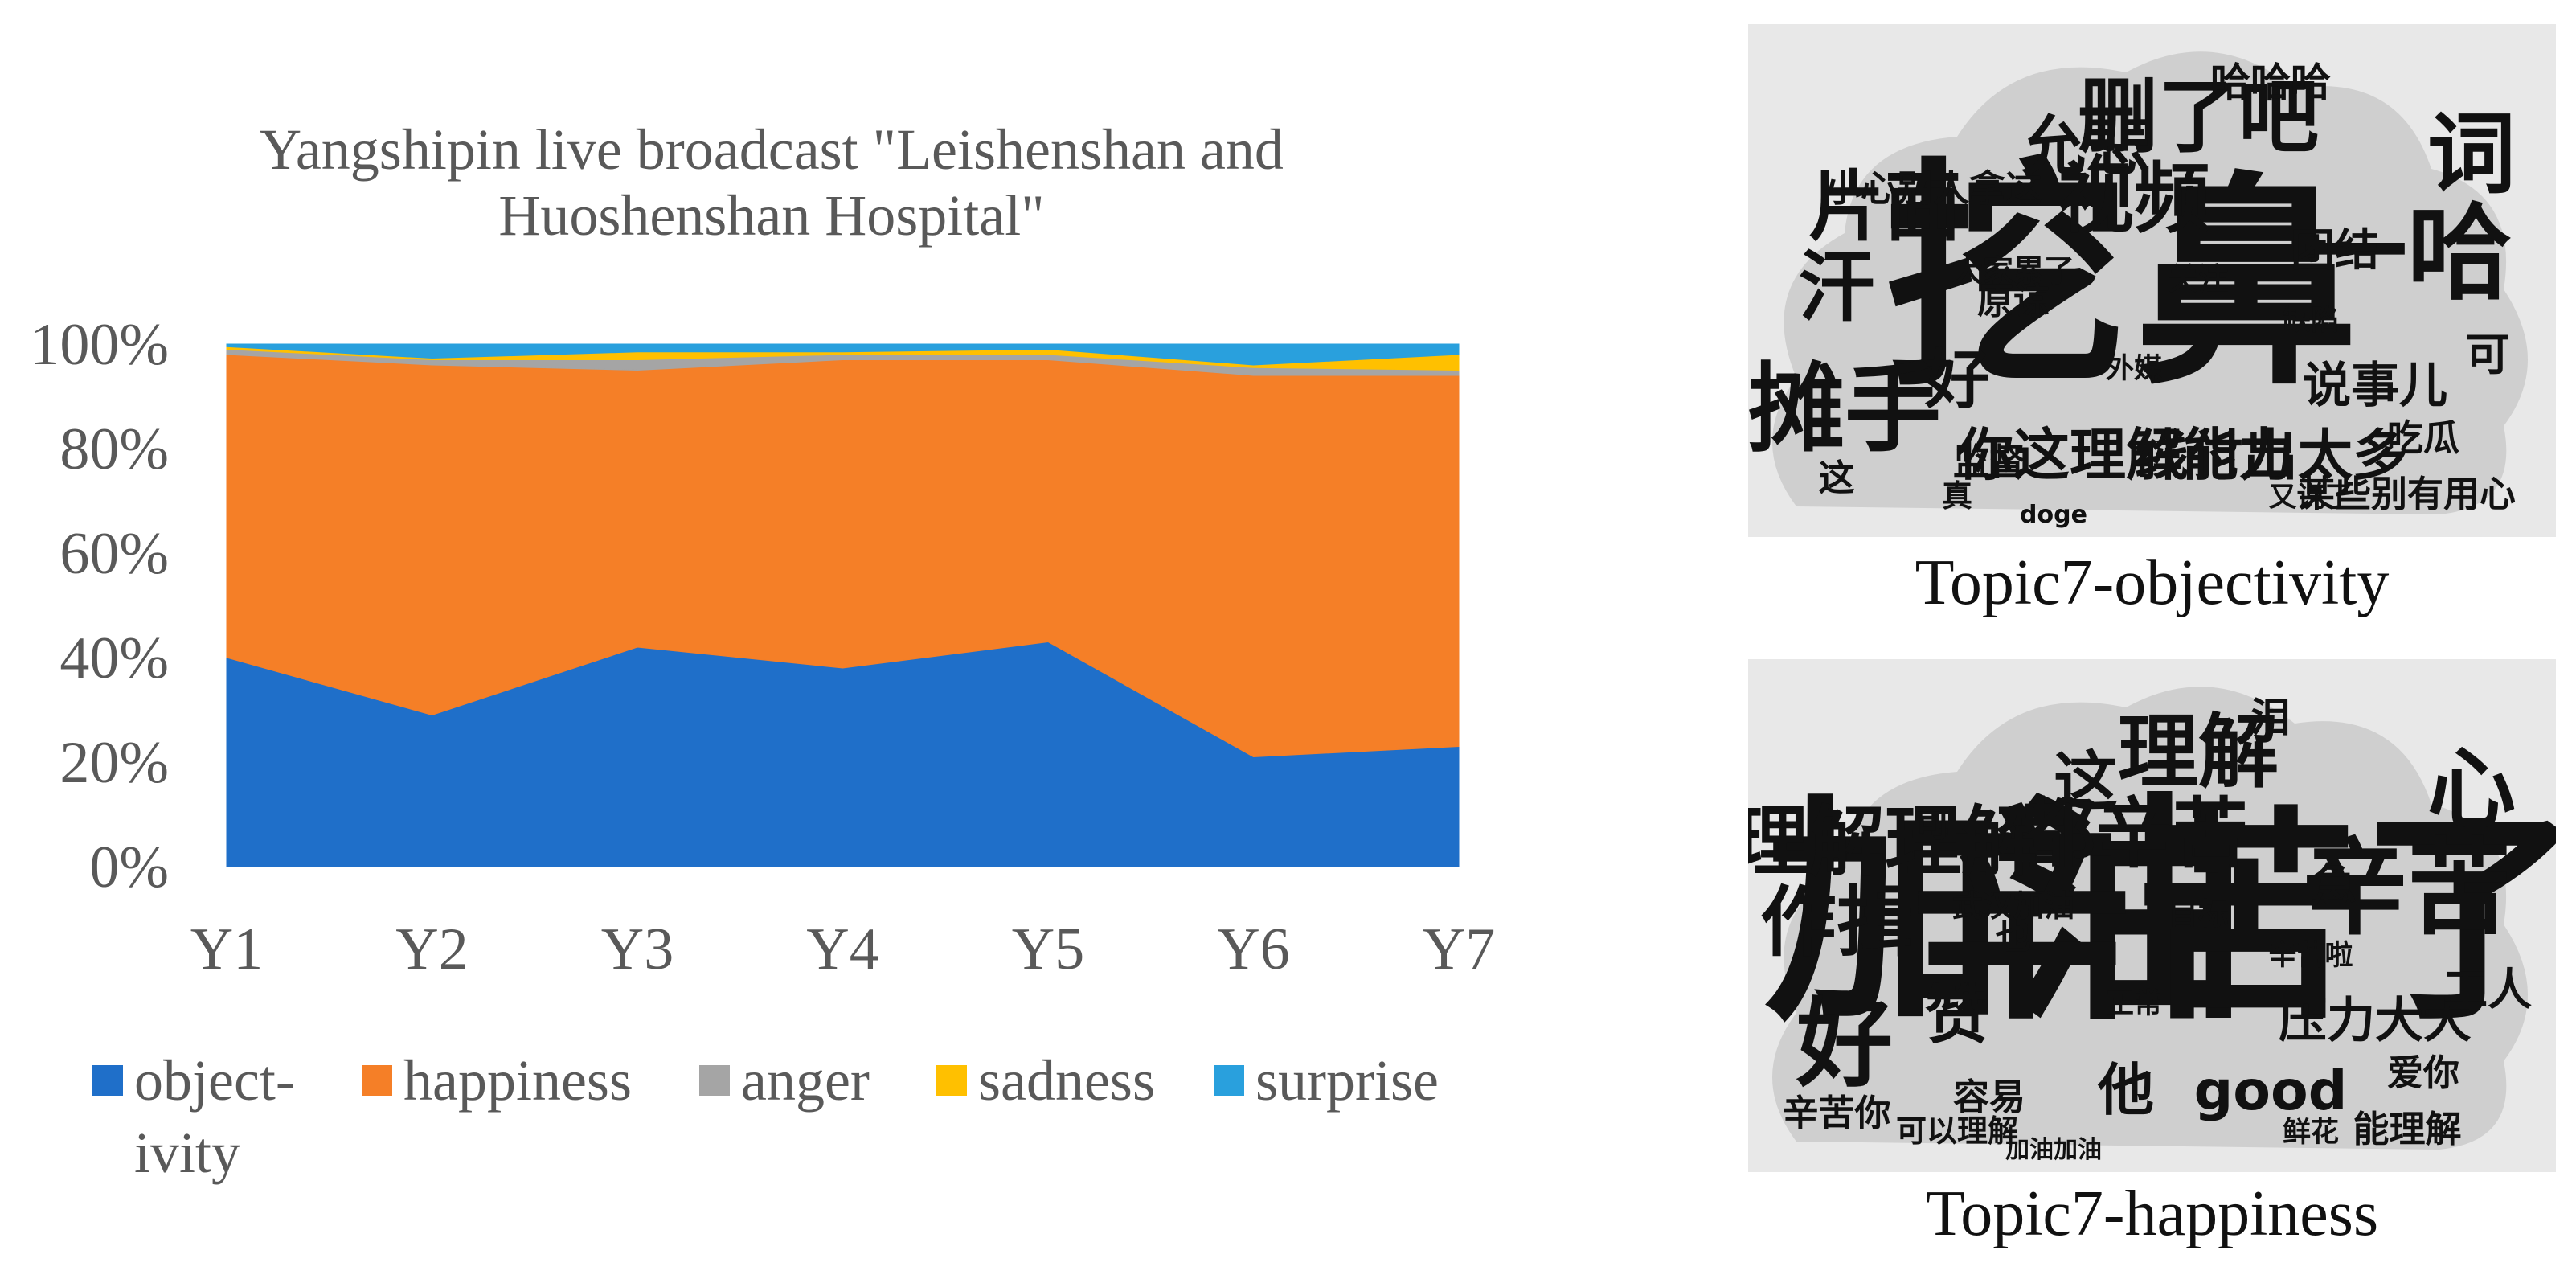  I want to click on cloud-word: 一哈, so click(2407, 253).